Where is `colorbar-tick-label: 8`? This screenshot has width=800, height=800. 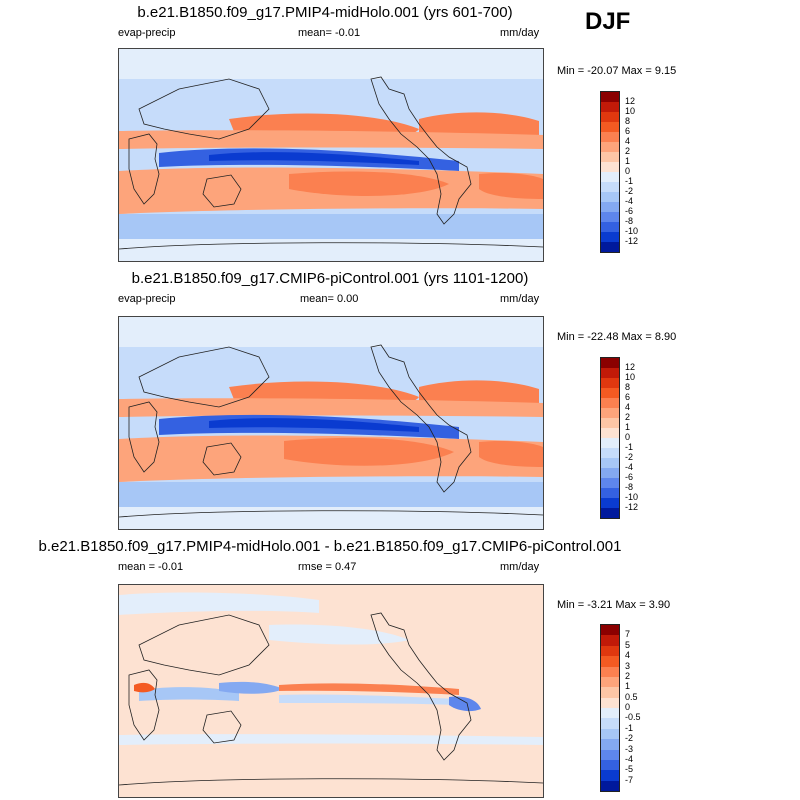
colorbar-tick-label: 8 is located at coordinates (628, 387).